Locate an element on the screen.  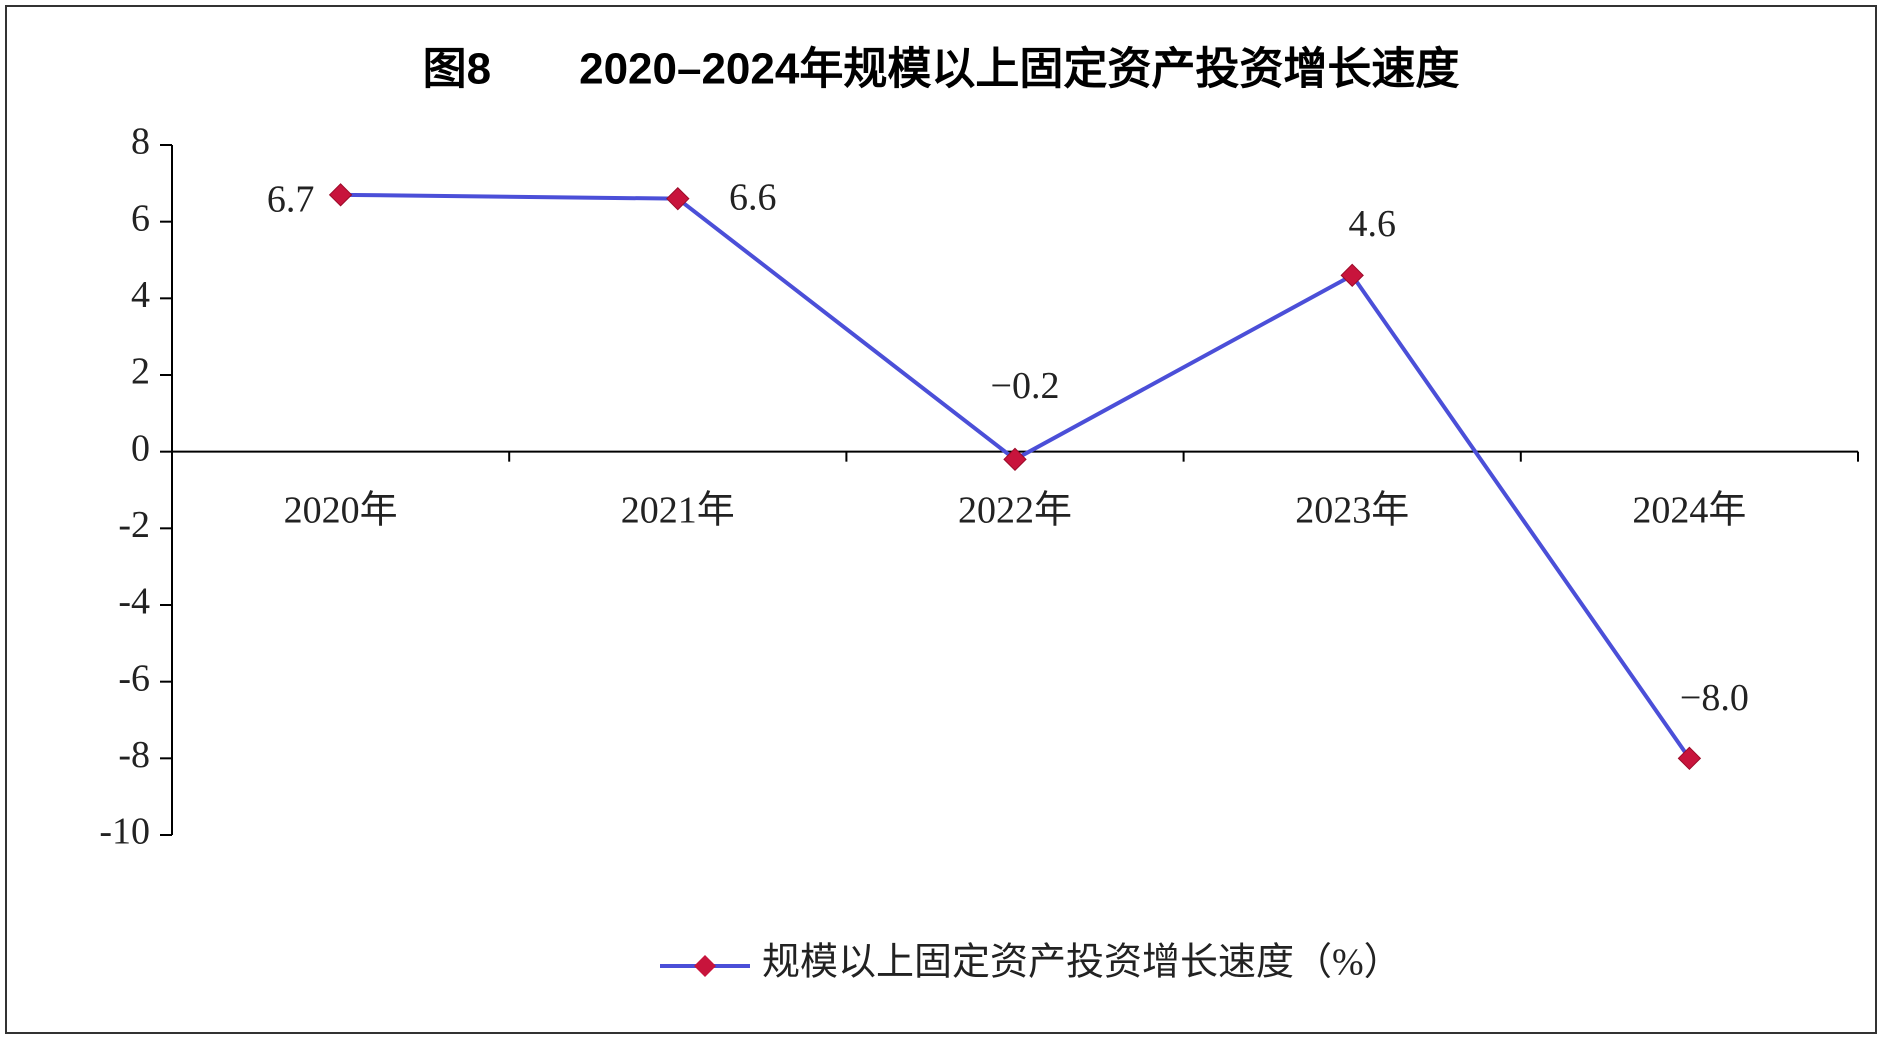
data-label: 6.6 is located at coordinates (753, 197).